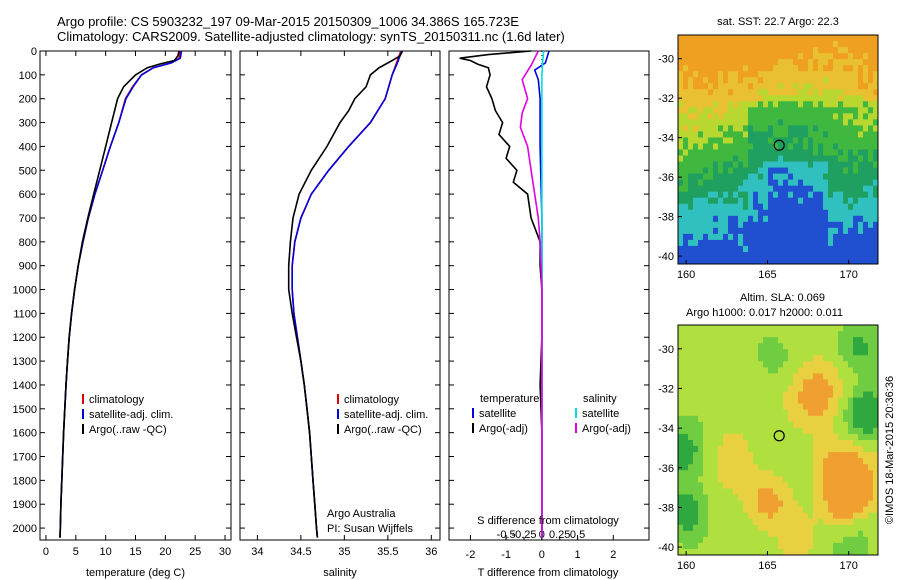 This screenshot has height=580, width=900. I want to click on sla-map-ytick-label: -30, so click(666, 350).